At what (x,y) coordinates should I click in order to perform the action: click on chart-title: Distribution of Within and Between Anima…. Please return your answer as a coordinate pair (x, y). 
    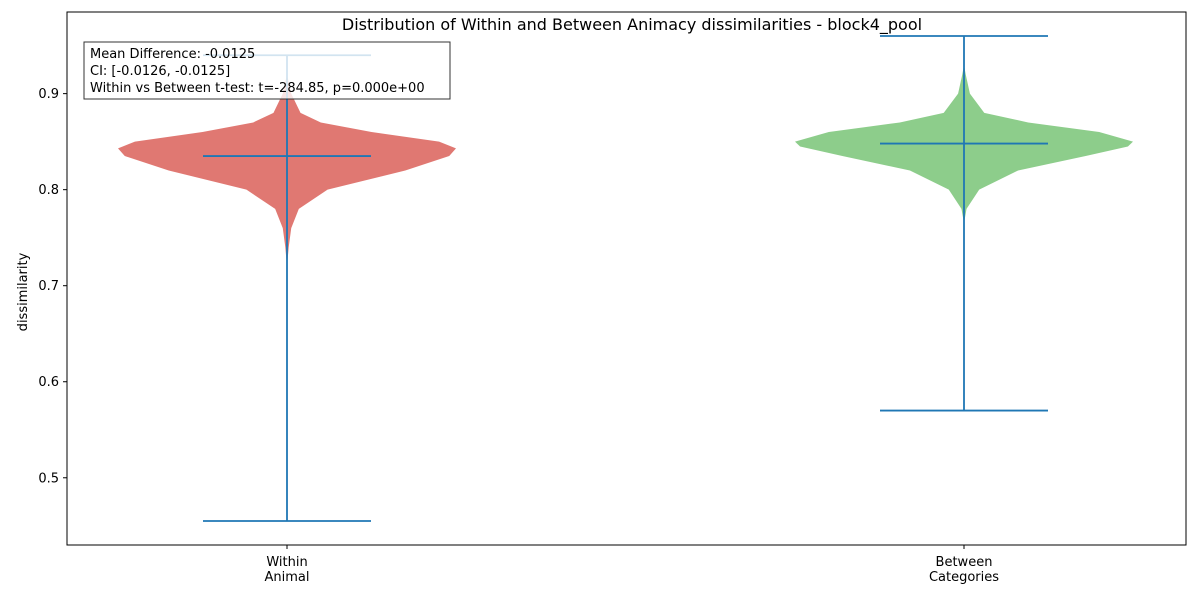
    Looking at the image, I should click on (632, 25).